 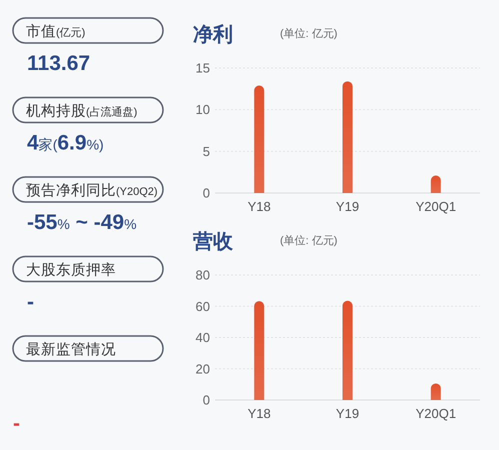 I want to click on text: 113.67, so click(x=58, y=63).